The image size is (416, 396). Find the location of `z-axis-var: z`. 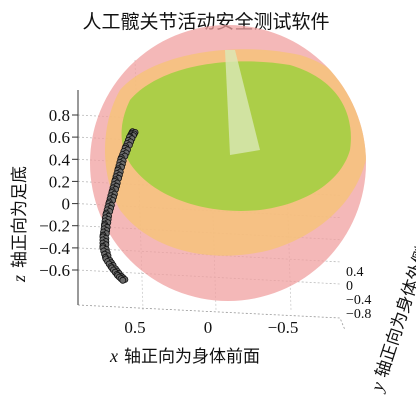

z-axis-var: z is located at coordinates (19, 279).